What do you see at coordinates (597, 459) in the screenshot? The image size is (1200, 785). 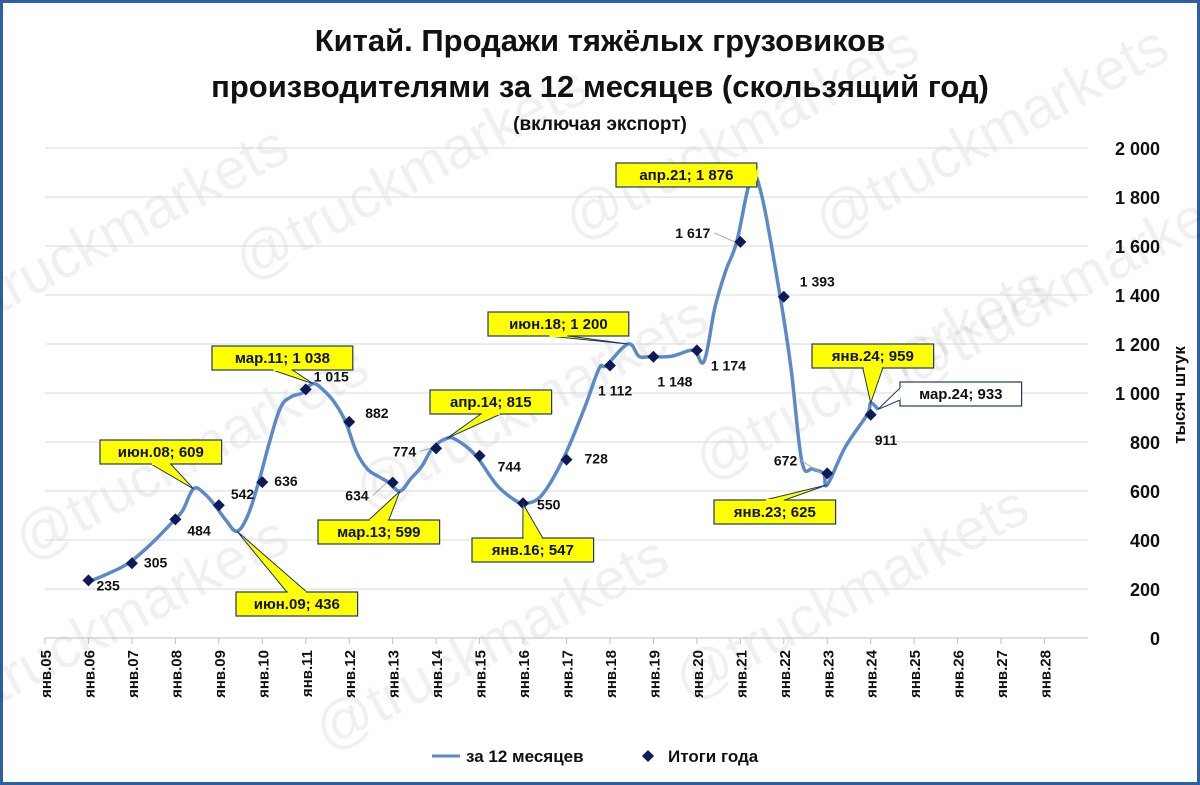 I see `year-total-label: 728` at bounding box center [597, 459].